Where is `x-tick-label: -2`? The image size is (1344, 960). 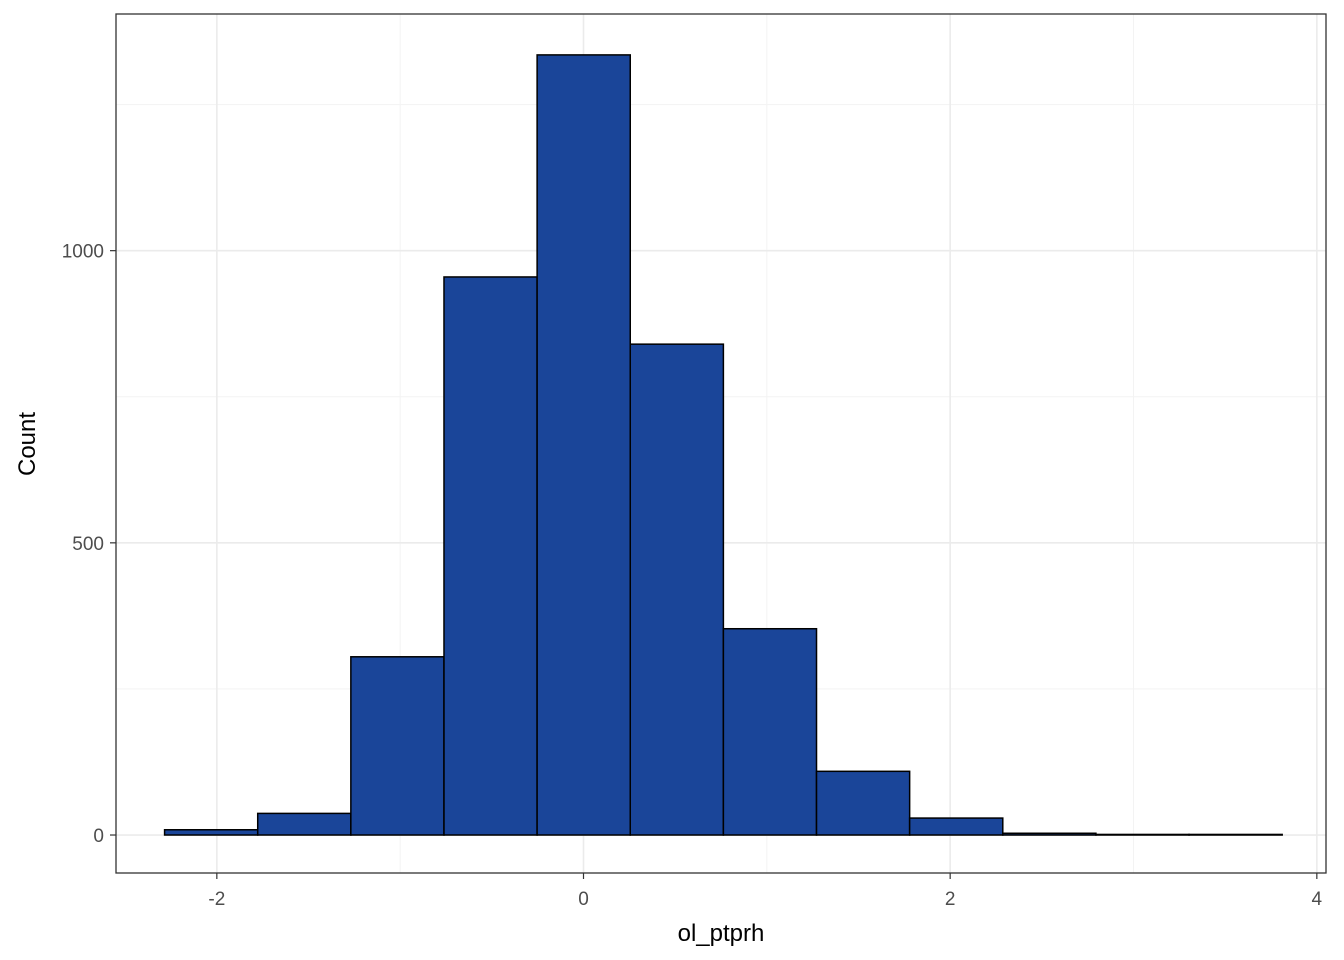 x-tick-label: -2 is located at coordinates (216, 899).